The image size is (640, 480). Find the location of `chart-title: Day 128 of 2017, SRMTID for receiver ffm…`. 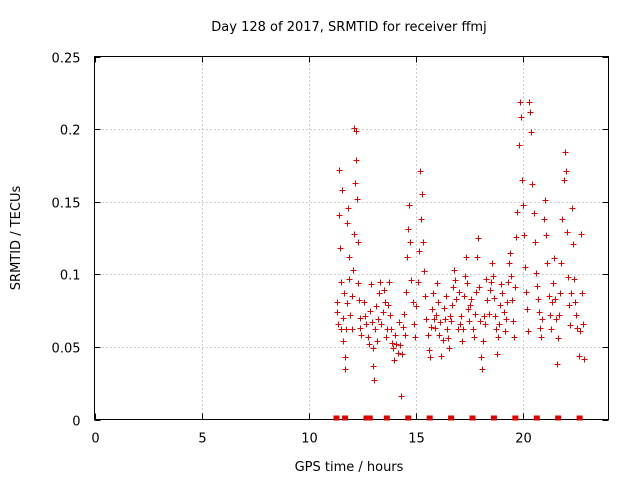

chart-title: Day 128 of 2017, SRMTID for receiver ffm… is located at coordinates (348, 27).